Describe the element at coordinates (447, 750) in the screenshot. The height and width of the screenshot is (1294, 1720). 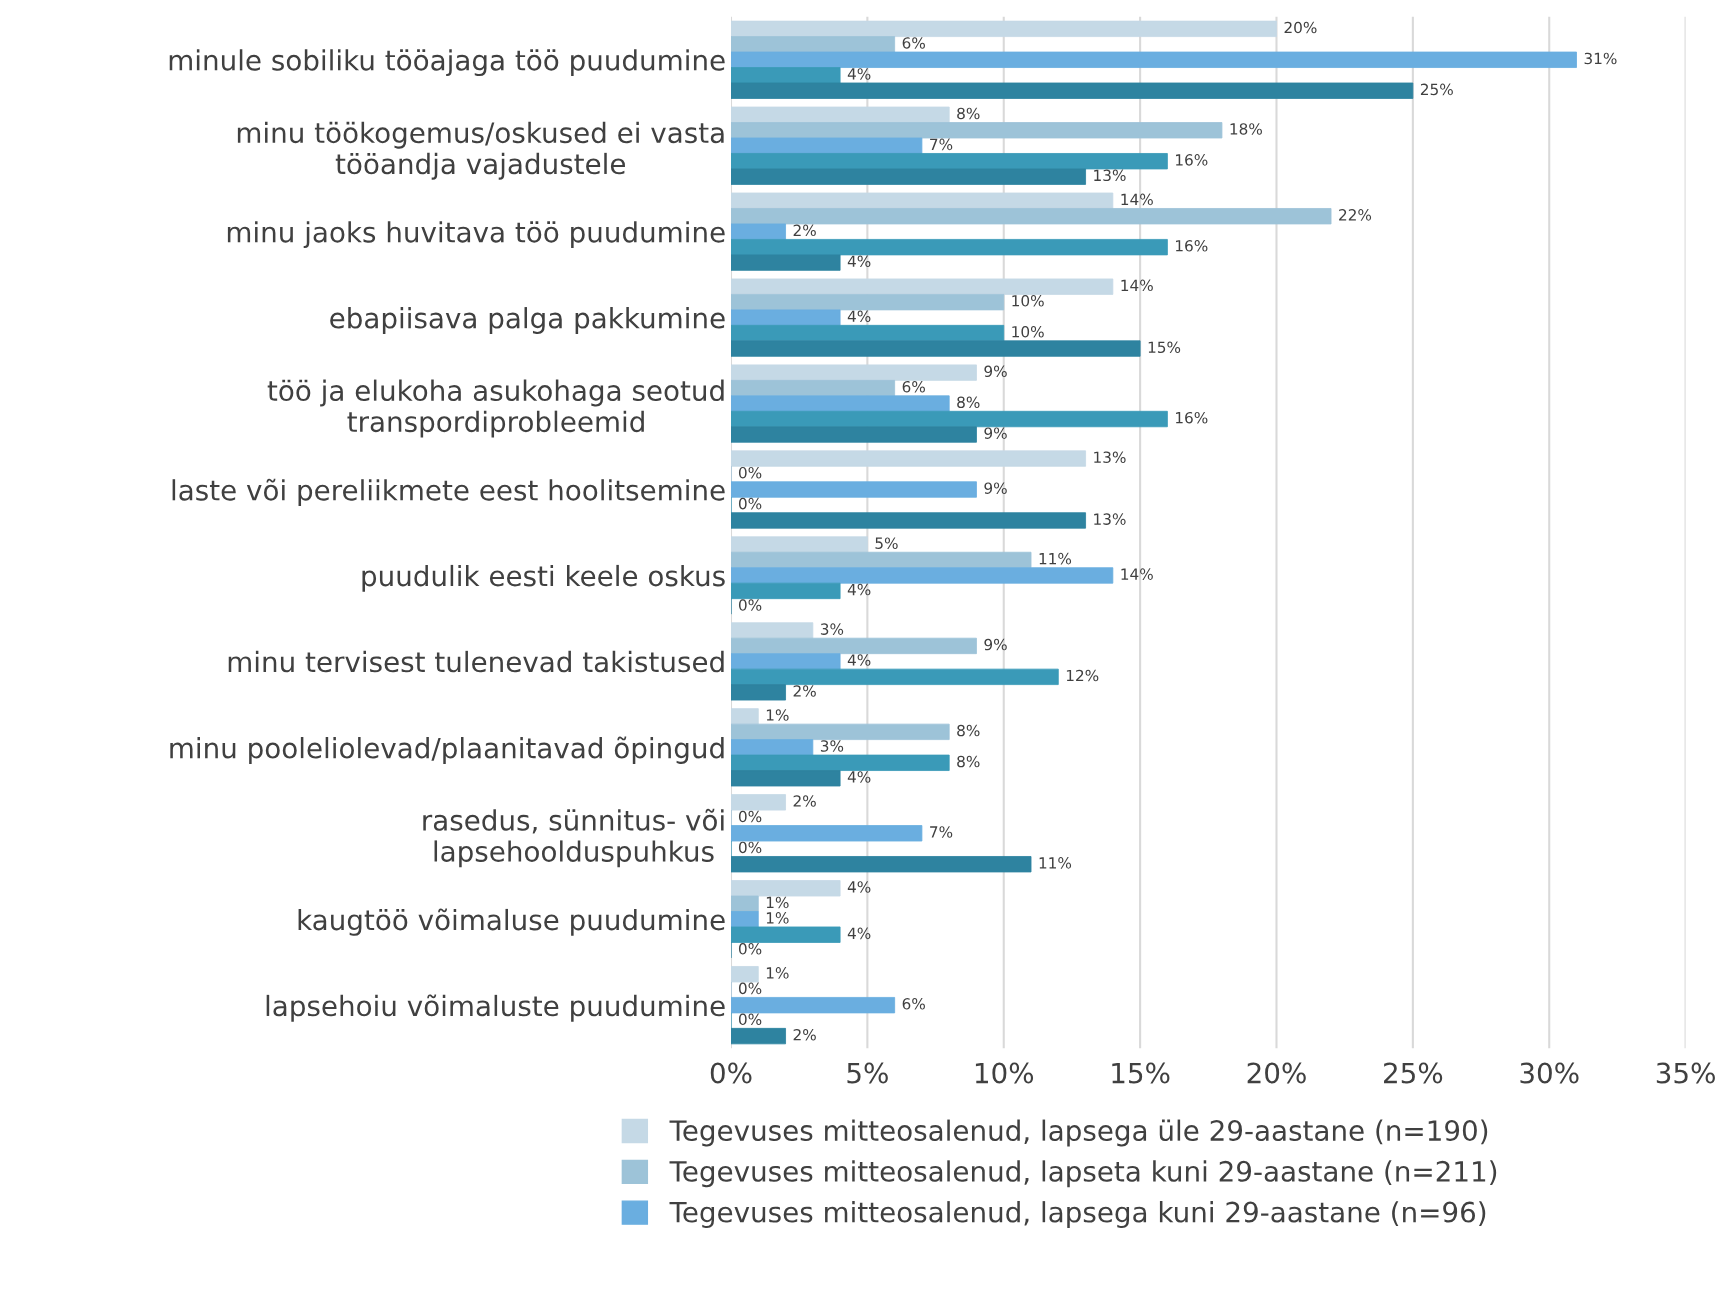
I see `y-tick-label: minu pooleliolevad/plaanitavad õpingud` at that location.